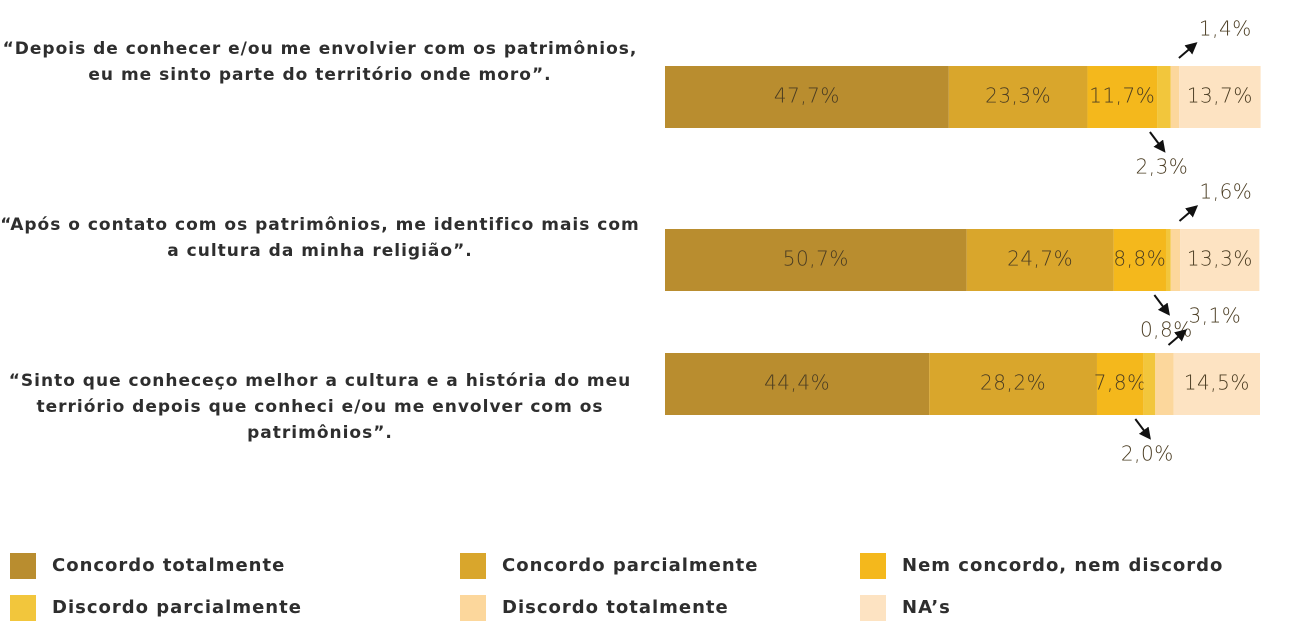 Image resolution: width=1300 pixels, height=628 pixels. I want to click on value-label: 7,8%, so click(1120, 383).